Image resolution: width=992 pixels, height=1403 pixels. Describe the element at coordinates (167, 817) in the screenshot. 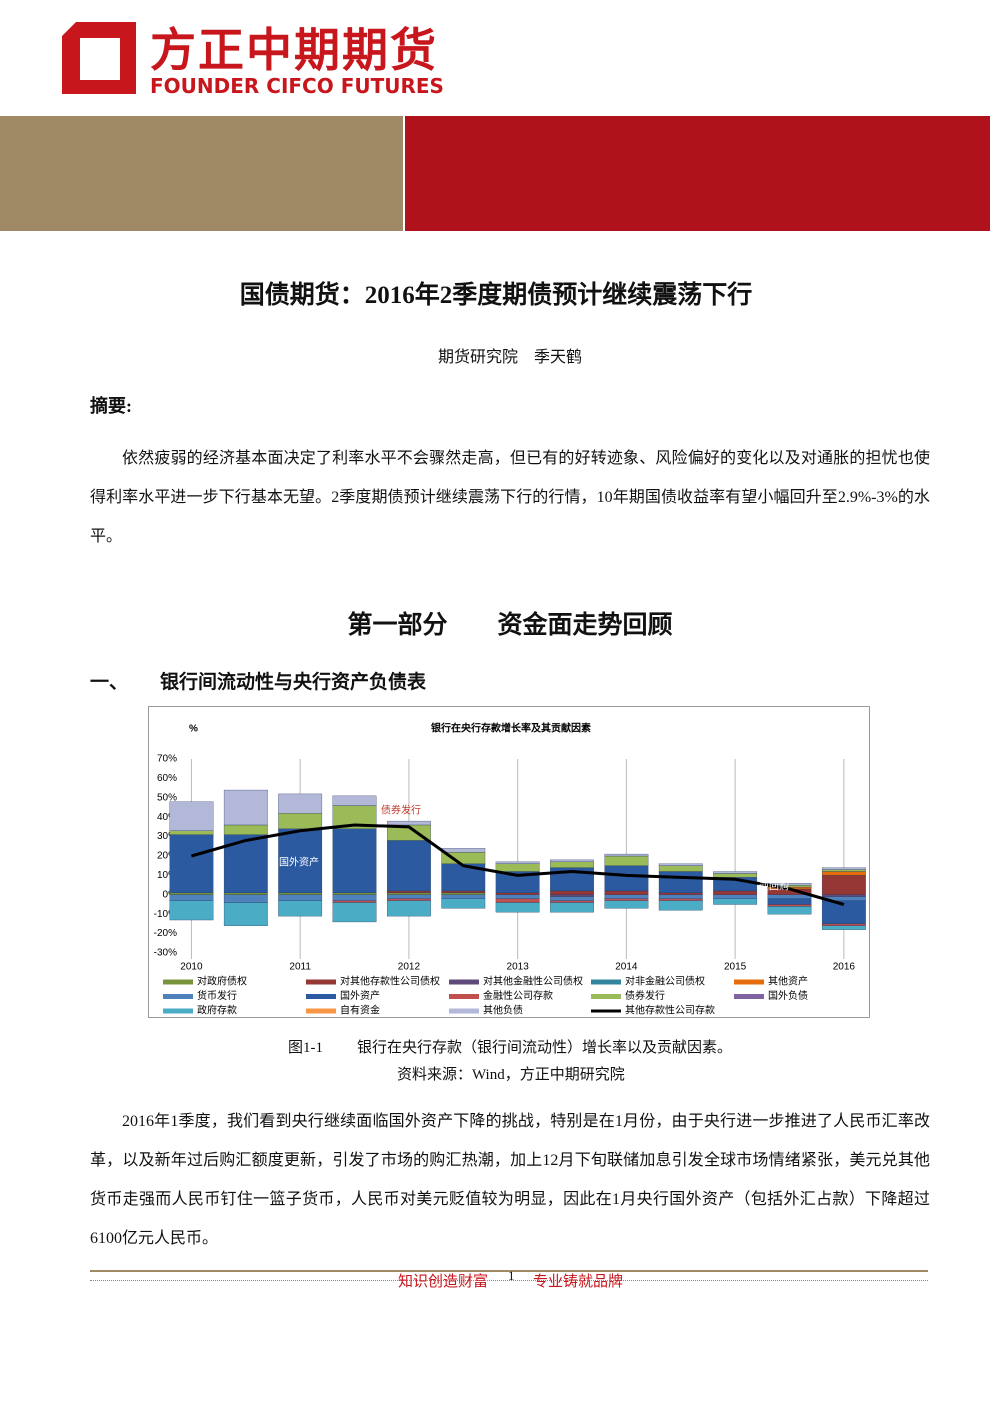

I see `y-tick-label: 40%` at that location.